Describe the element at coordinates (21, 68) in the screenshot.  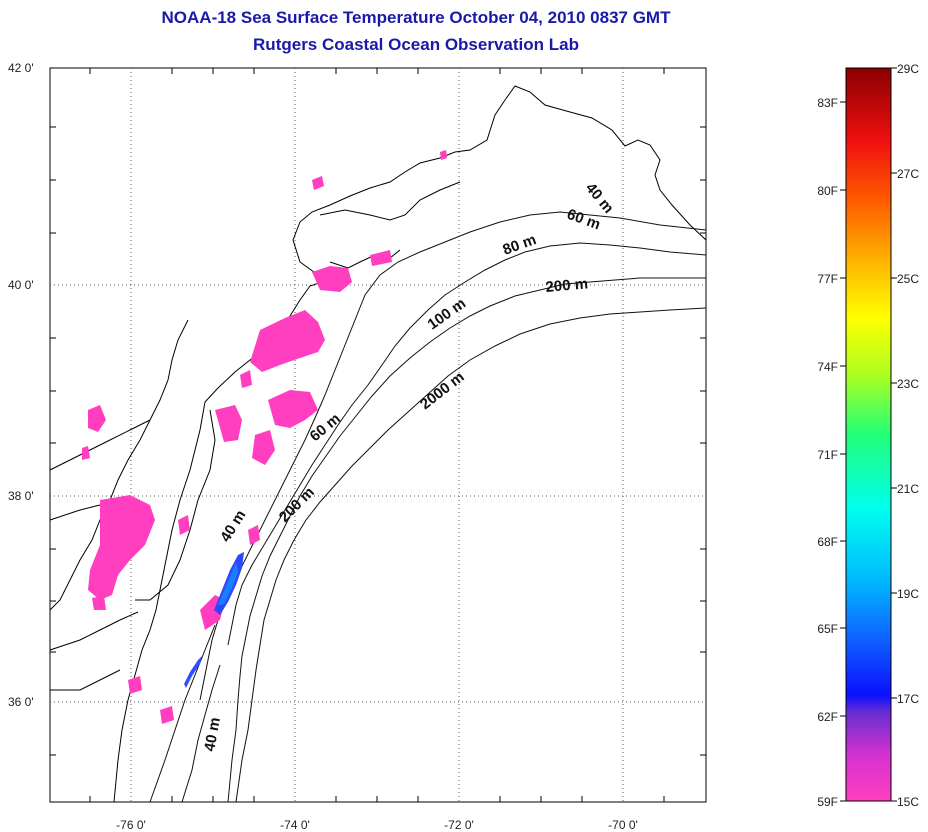
I see `lat-label: 42 0'` at that location.